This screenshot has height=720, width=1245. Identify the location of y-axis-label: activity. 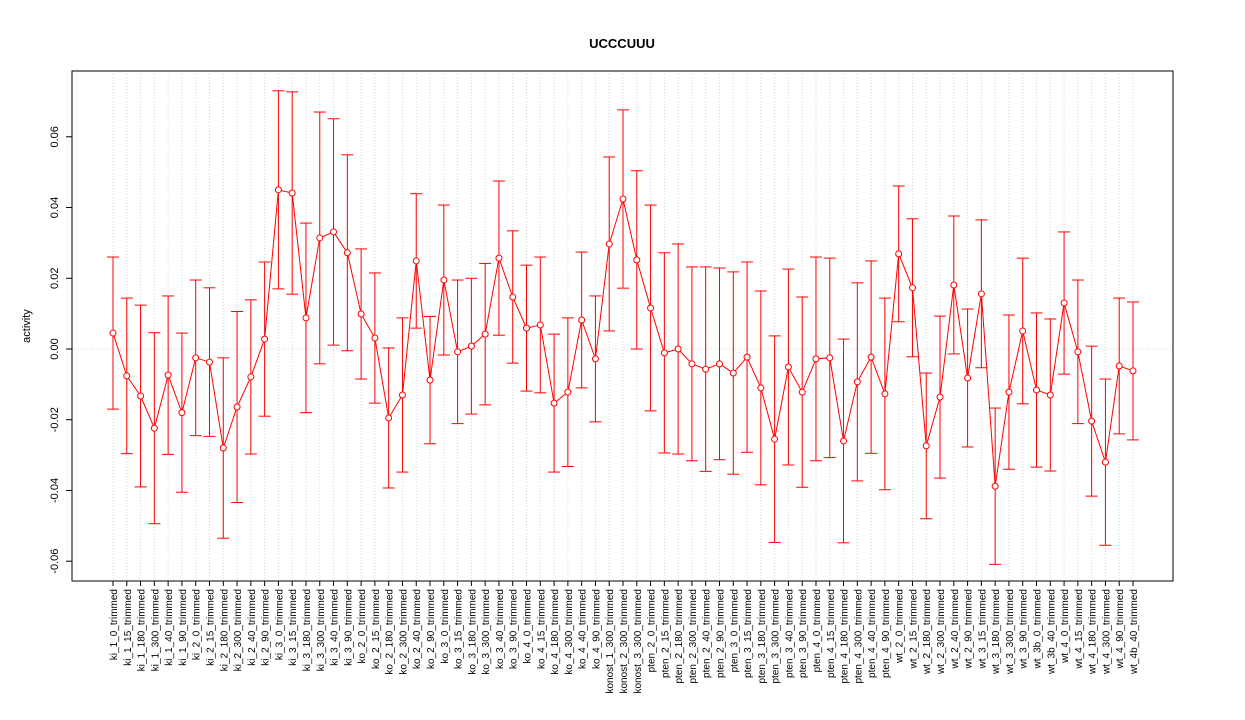
(27, 326).